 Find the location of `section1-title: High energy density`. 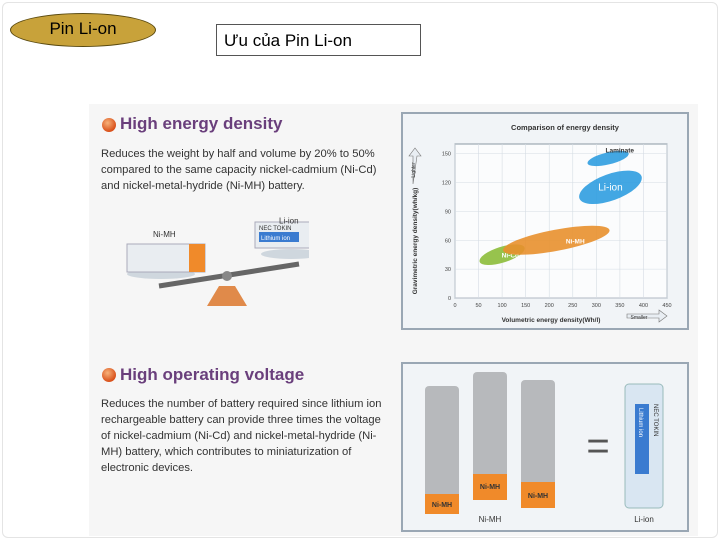

section1-title: High energy density is located at coordinates (201, 123).